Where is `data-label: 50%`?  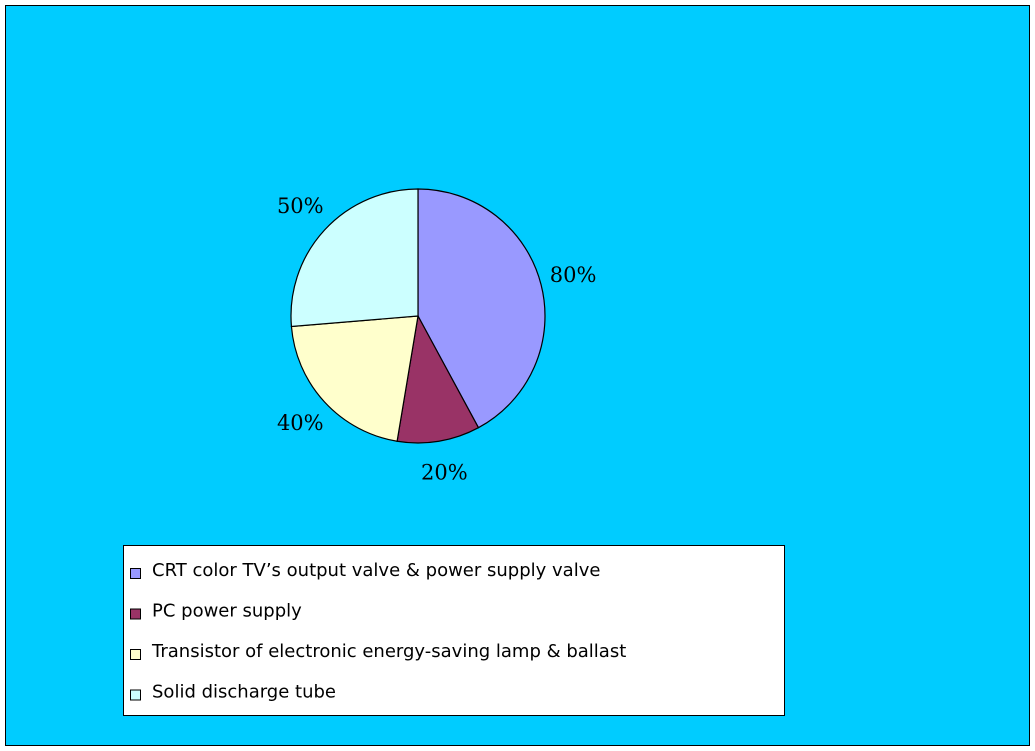
data-label: 50% is located at coordinates (300, 206).